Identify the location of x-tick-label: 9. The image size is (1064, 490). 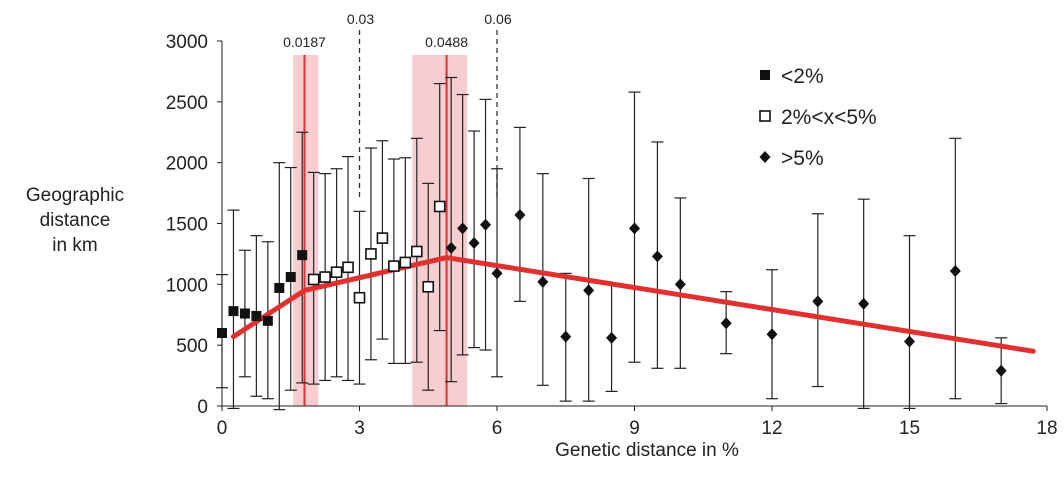
(634, 428).